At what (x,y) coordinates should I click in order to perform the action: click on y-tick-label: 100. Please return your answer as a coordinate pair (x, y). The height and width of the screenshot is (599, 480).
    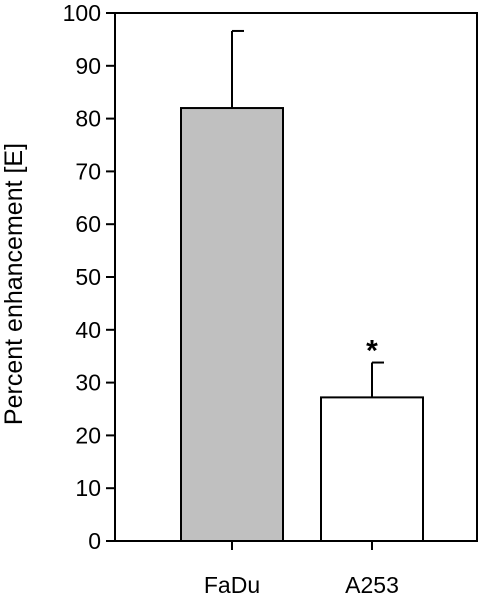
    Looking at the image, I should click on (82, 13).